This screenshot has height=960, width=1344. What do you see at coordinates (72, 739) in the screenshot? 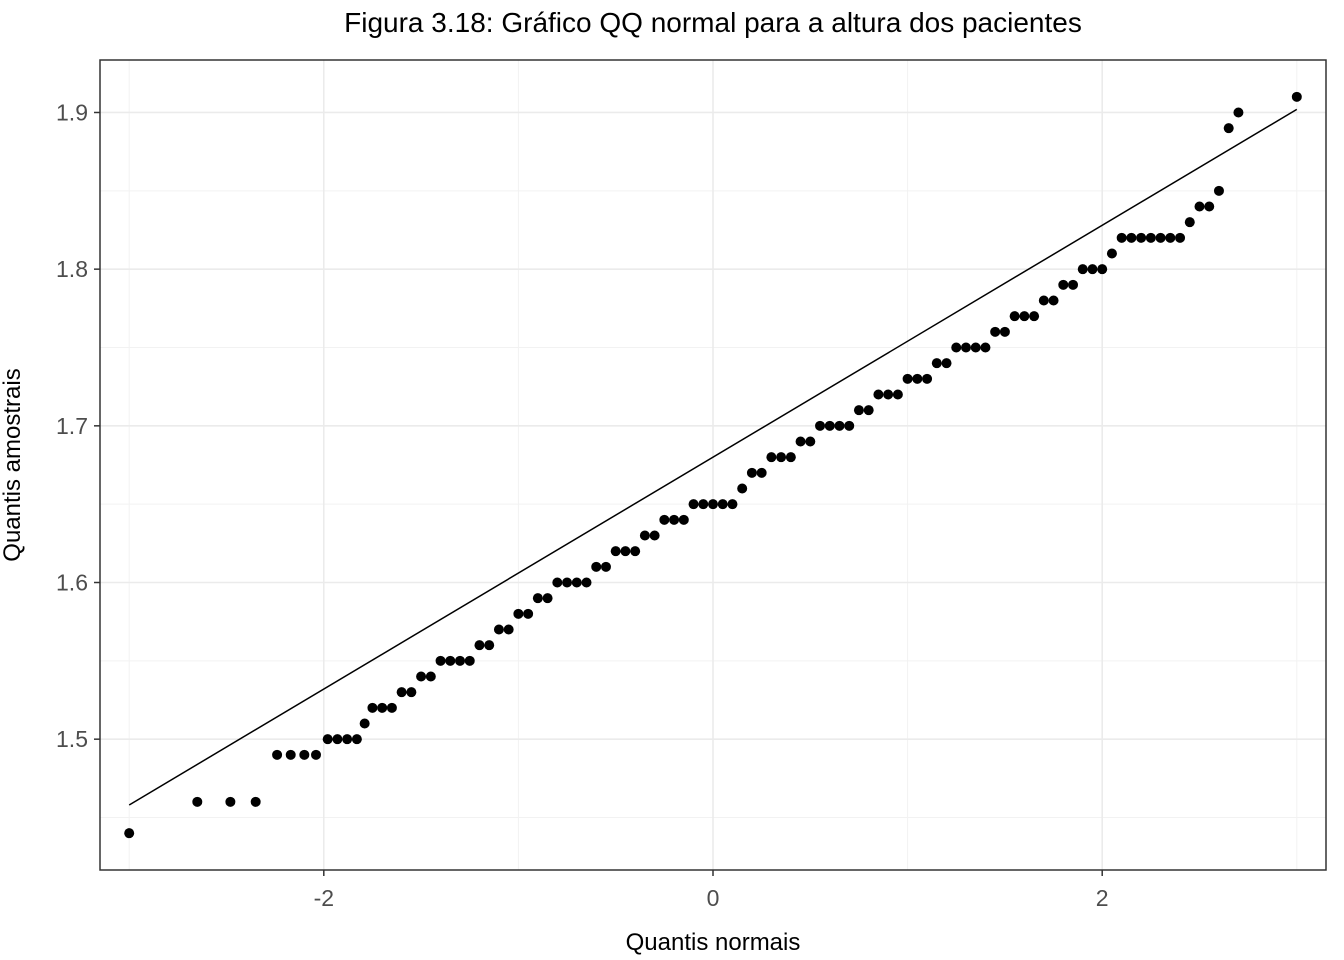
I see `y-tick-label: 1.5` at bounding box center [72, 739].